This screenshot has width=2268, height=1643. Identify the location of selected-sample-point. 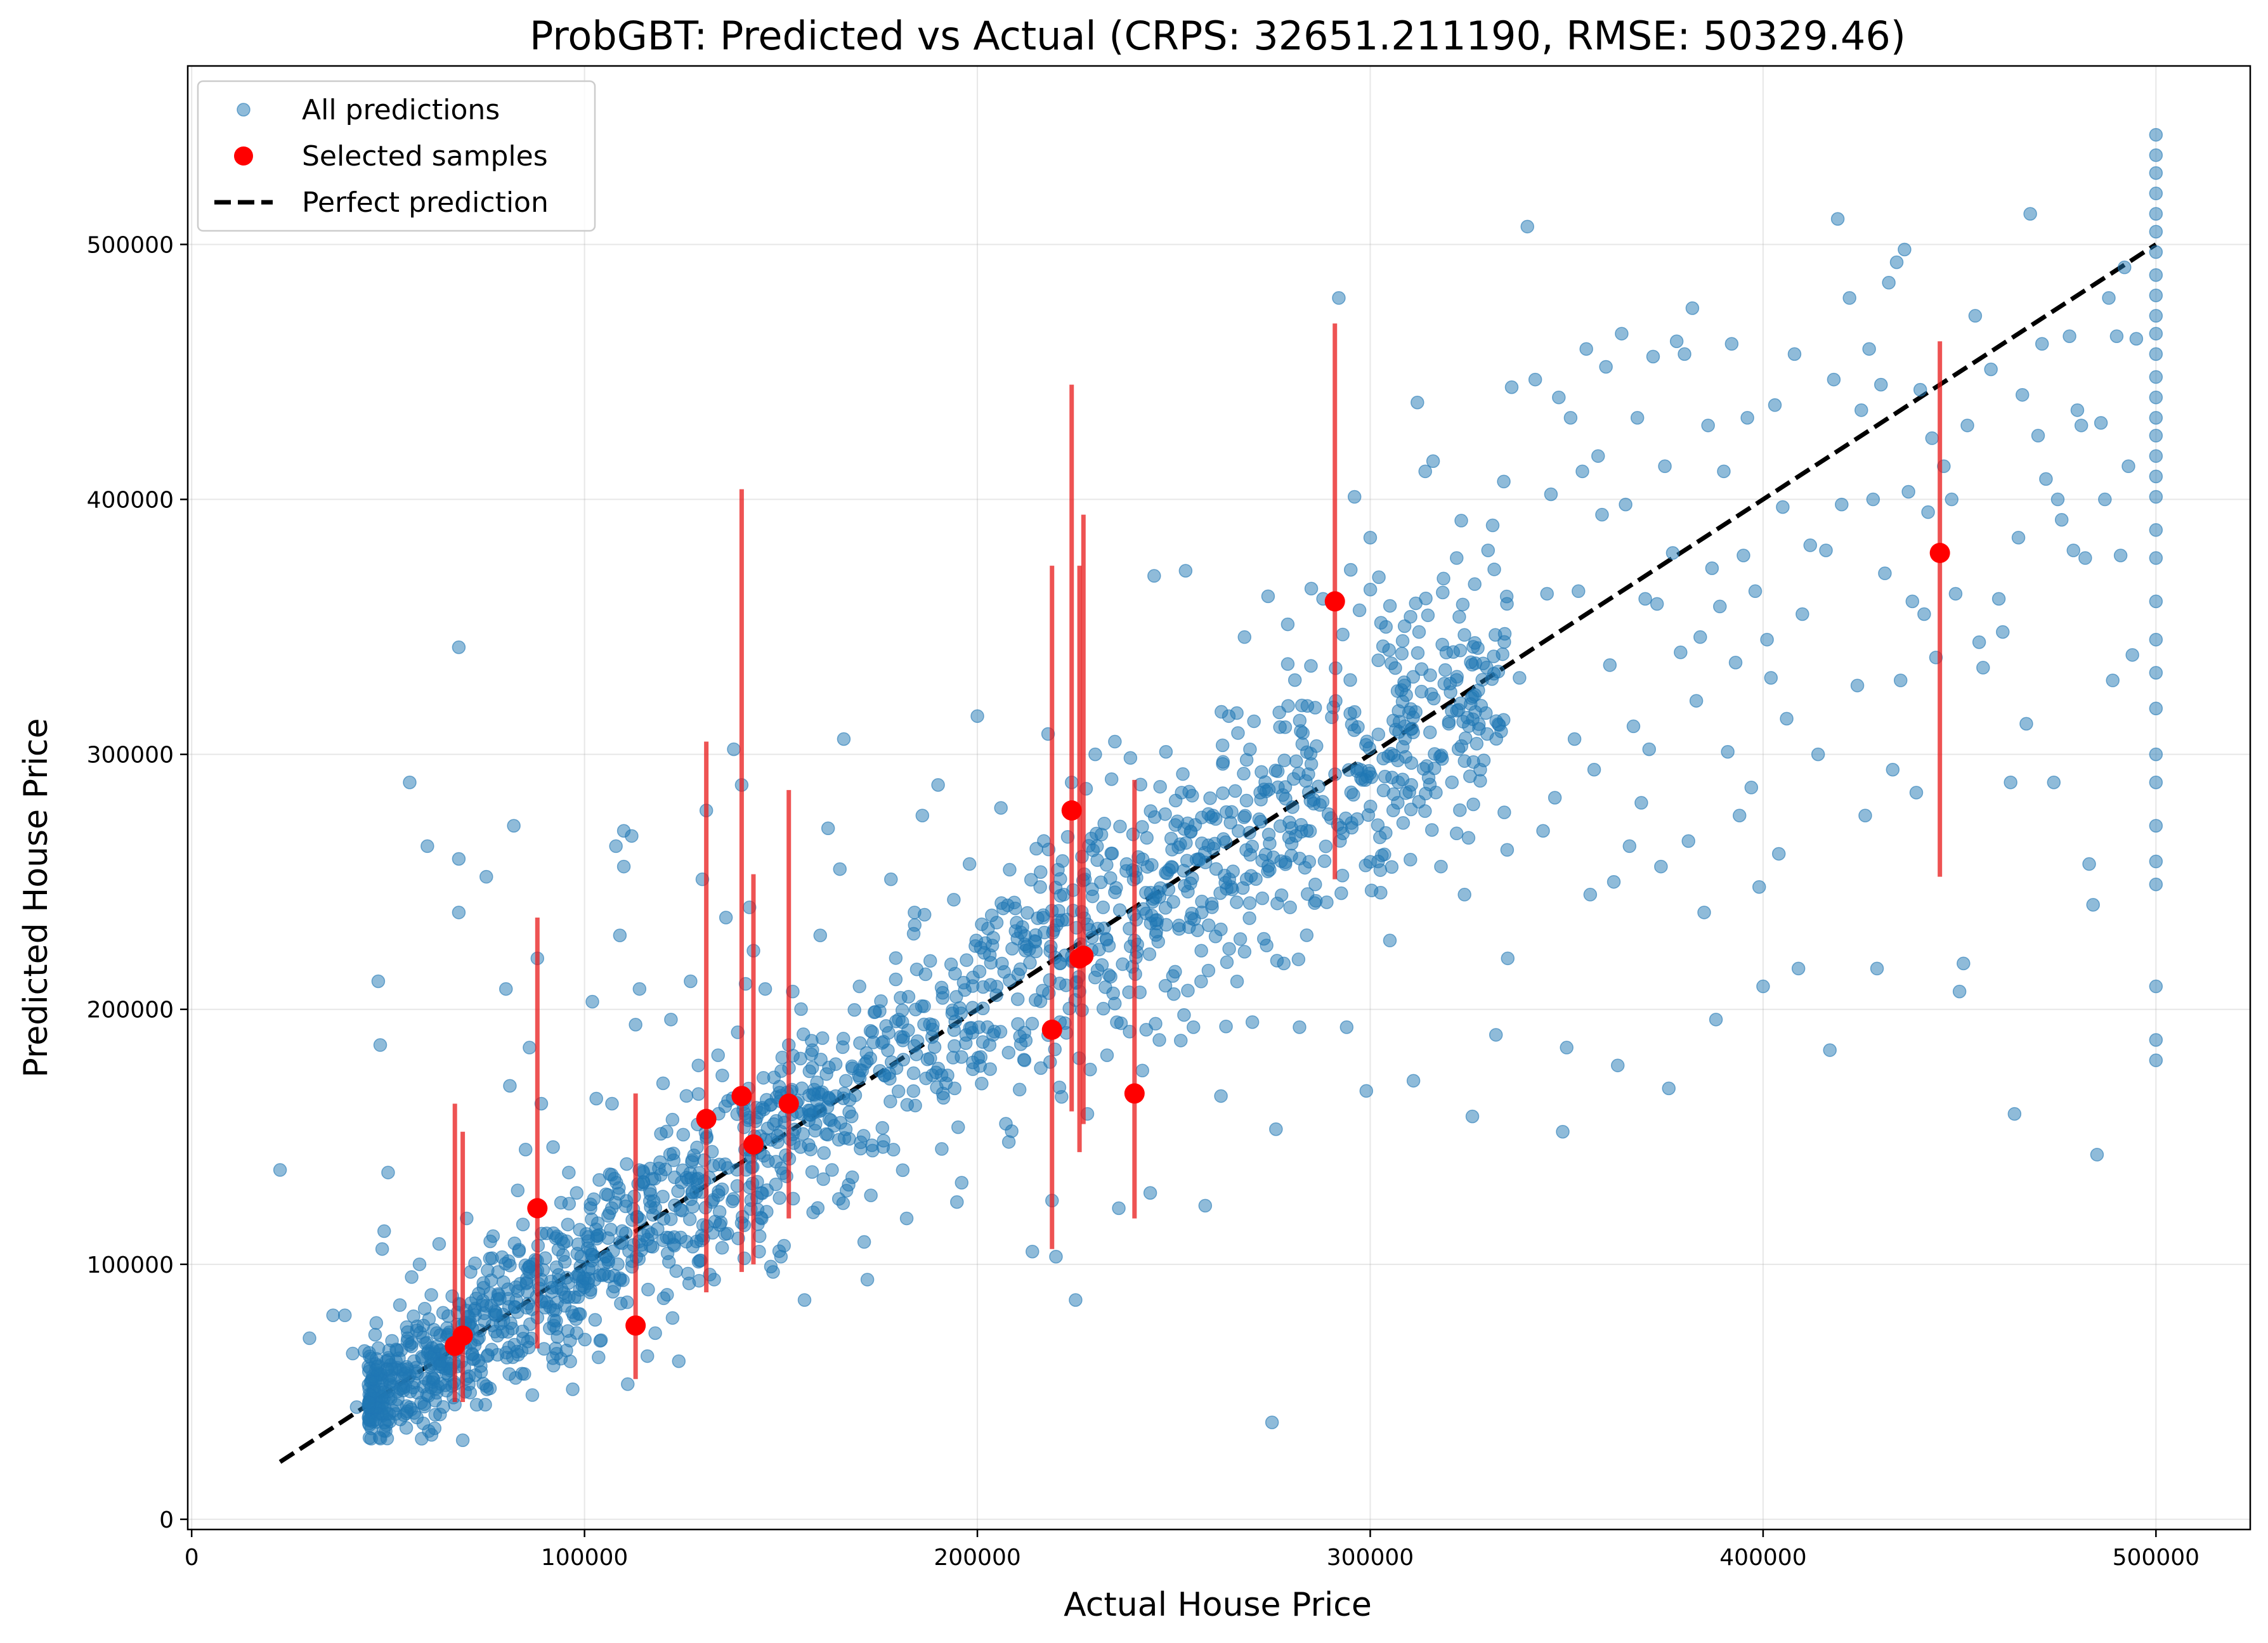
(1051, 1029).